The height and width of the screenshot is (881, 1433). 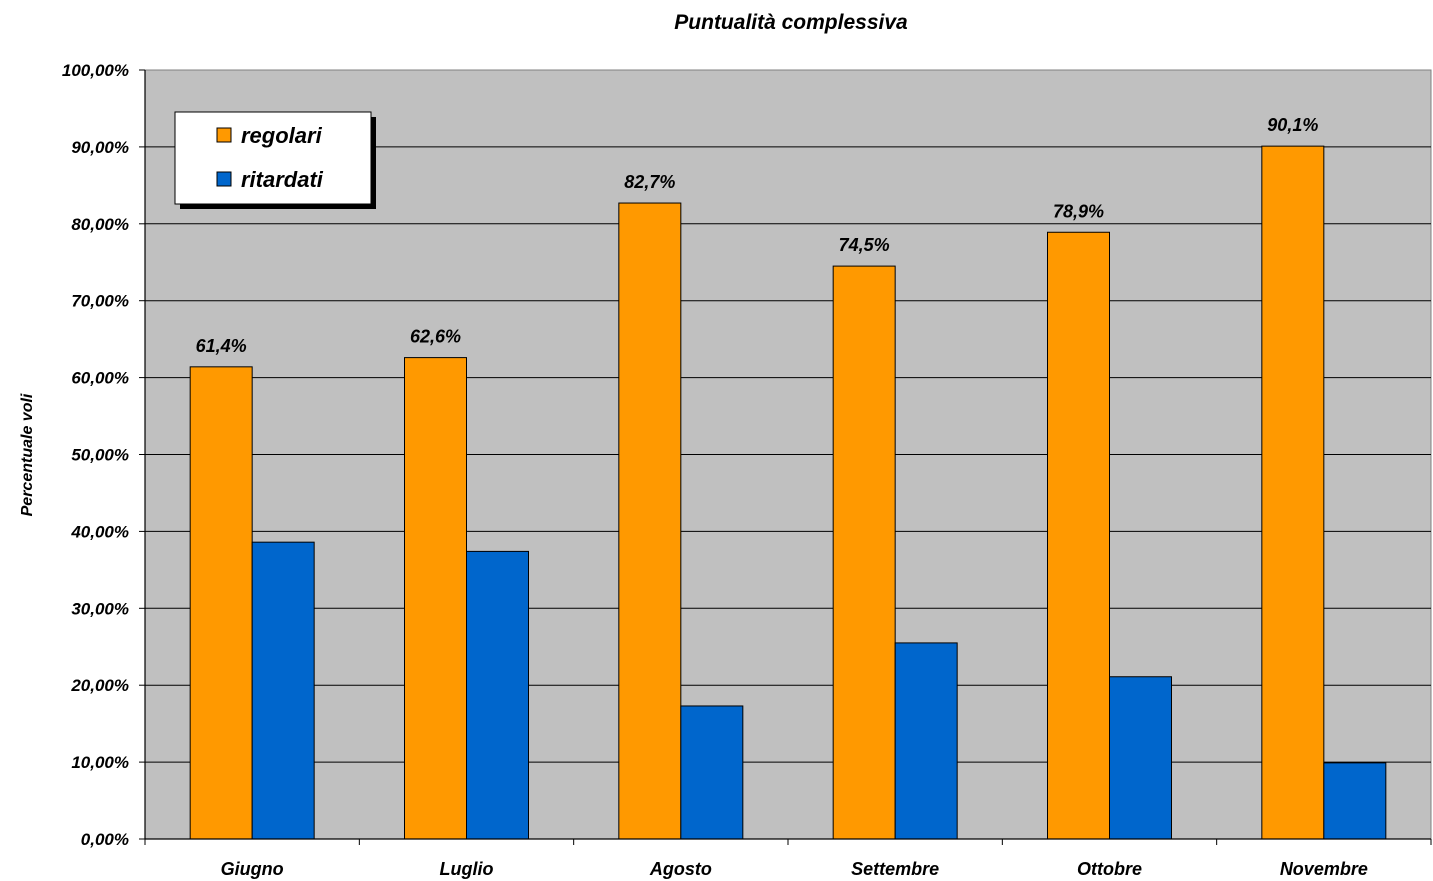 What do you see at coordinates (650, 521) in the screenshot?
I see `bar-regolari-agosto` at bounding box center [650, 521].